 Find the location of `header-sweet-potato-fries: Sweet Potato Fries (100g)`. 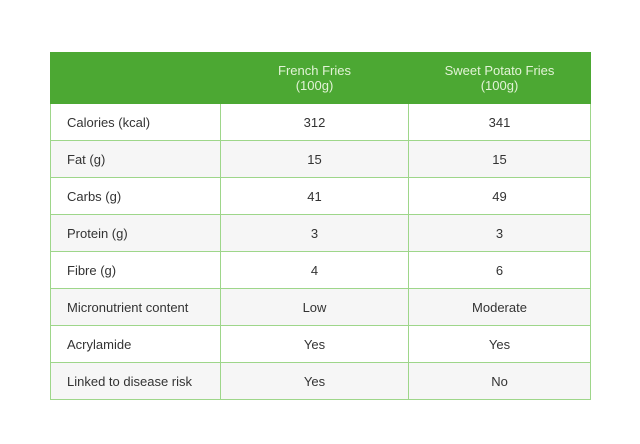

header-sweet-potato-fries: Sweet Potato Fries (100g) is located at coordinates (499, 78).